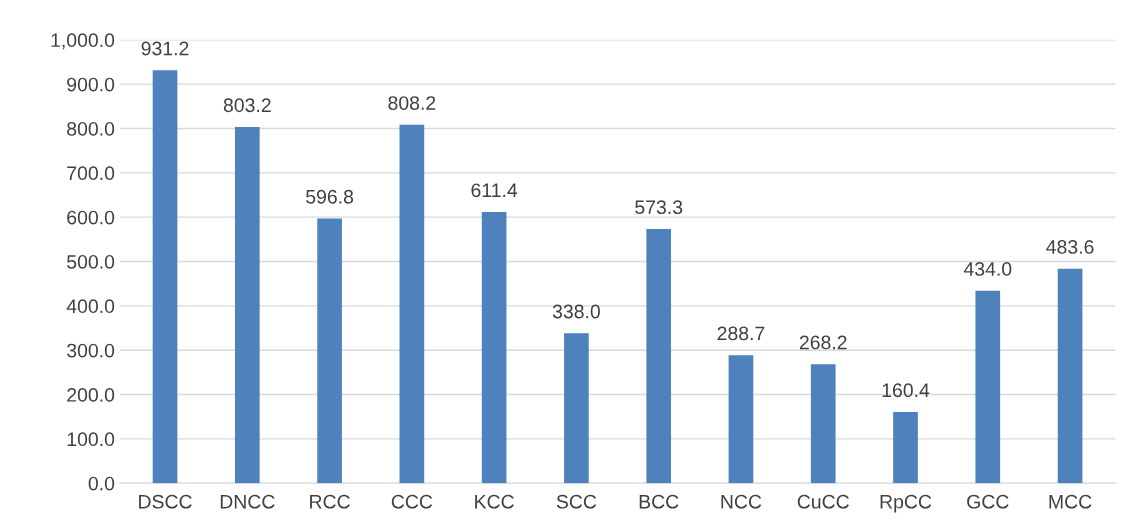 Image resolution: width=1130 pixels, height=531 pixels. I want to click on x-tick-label: BCC, so click(659, 501).